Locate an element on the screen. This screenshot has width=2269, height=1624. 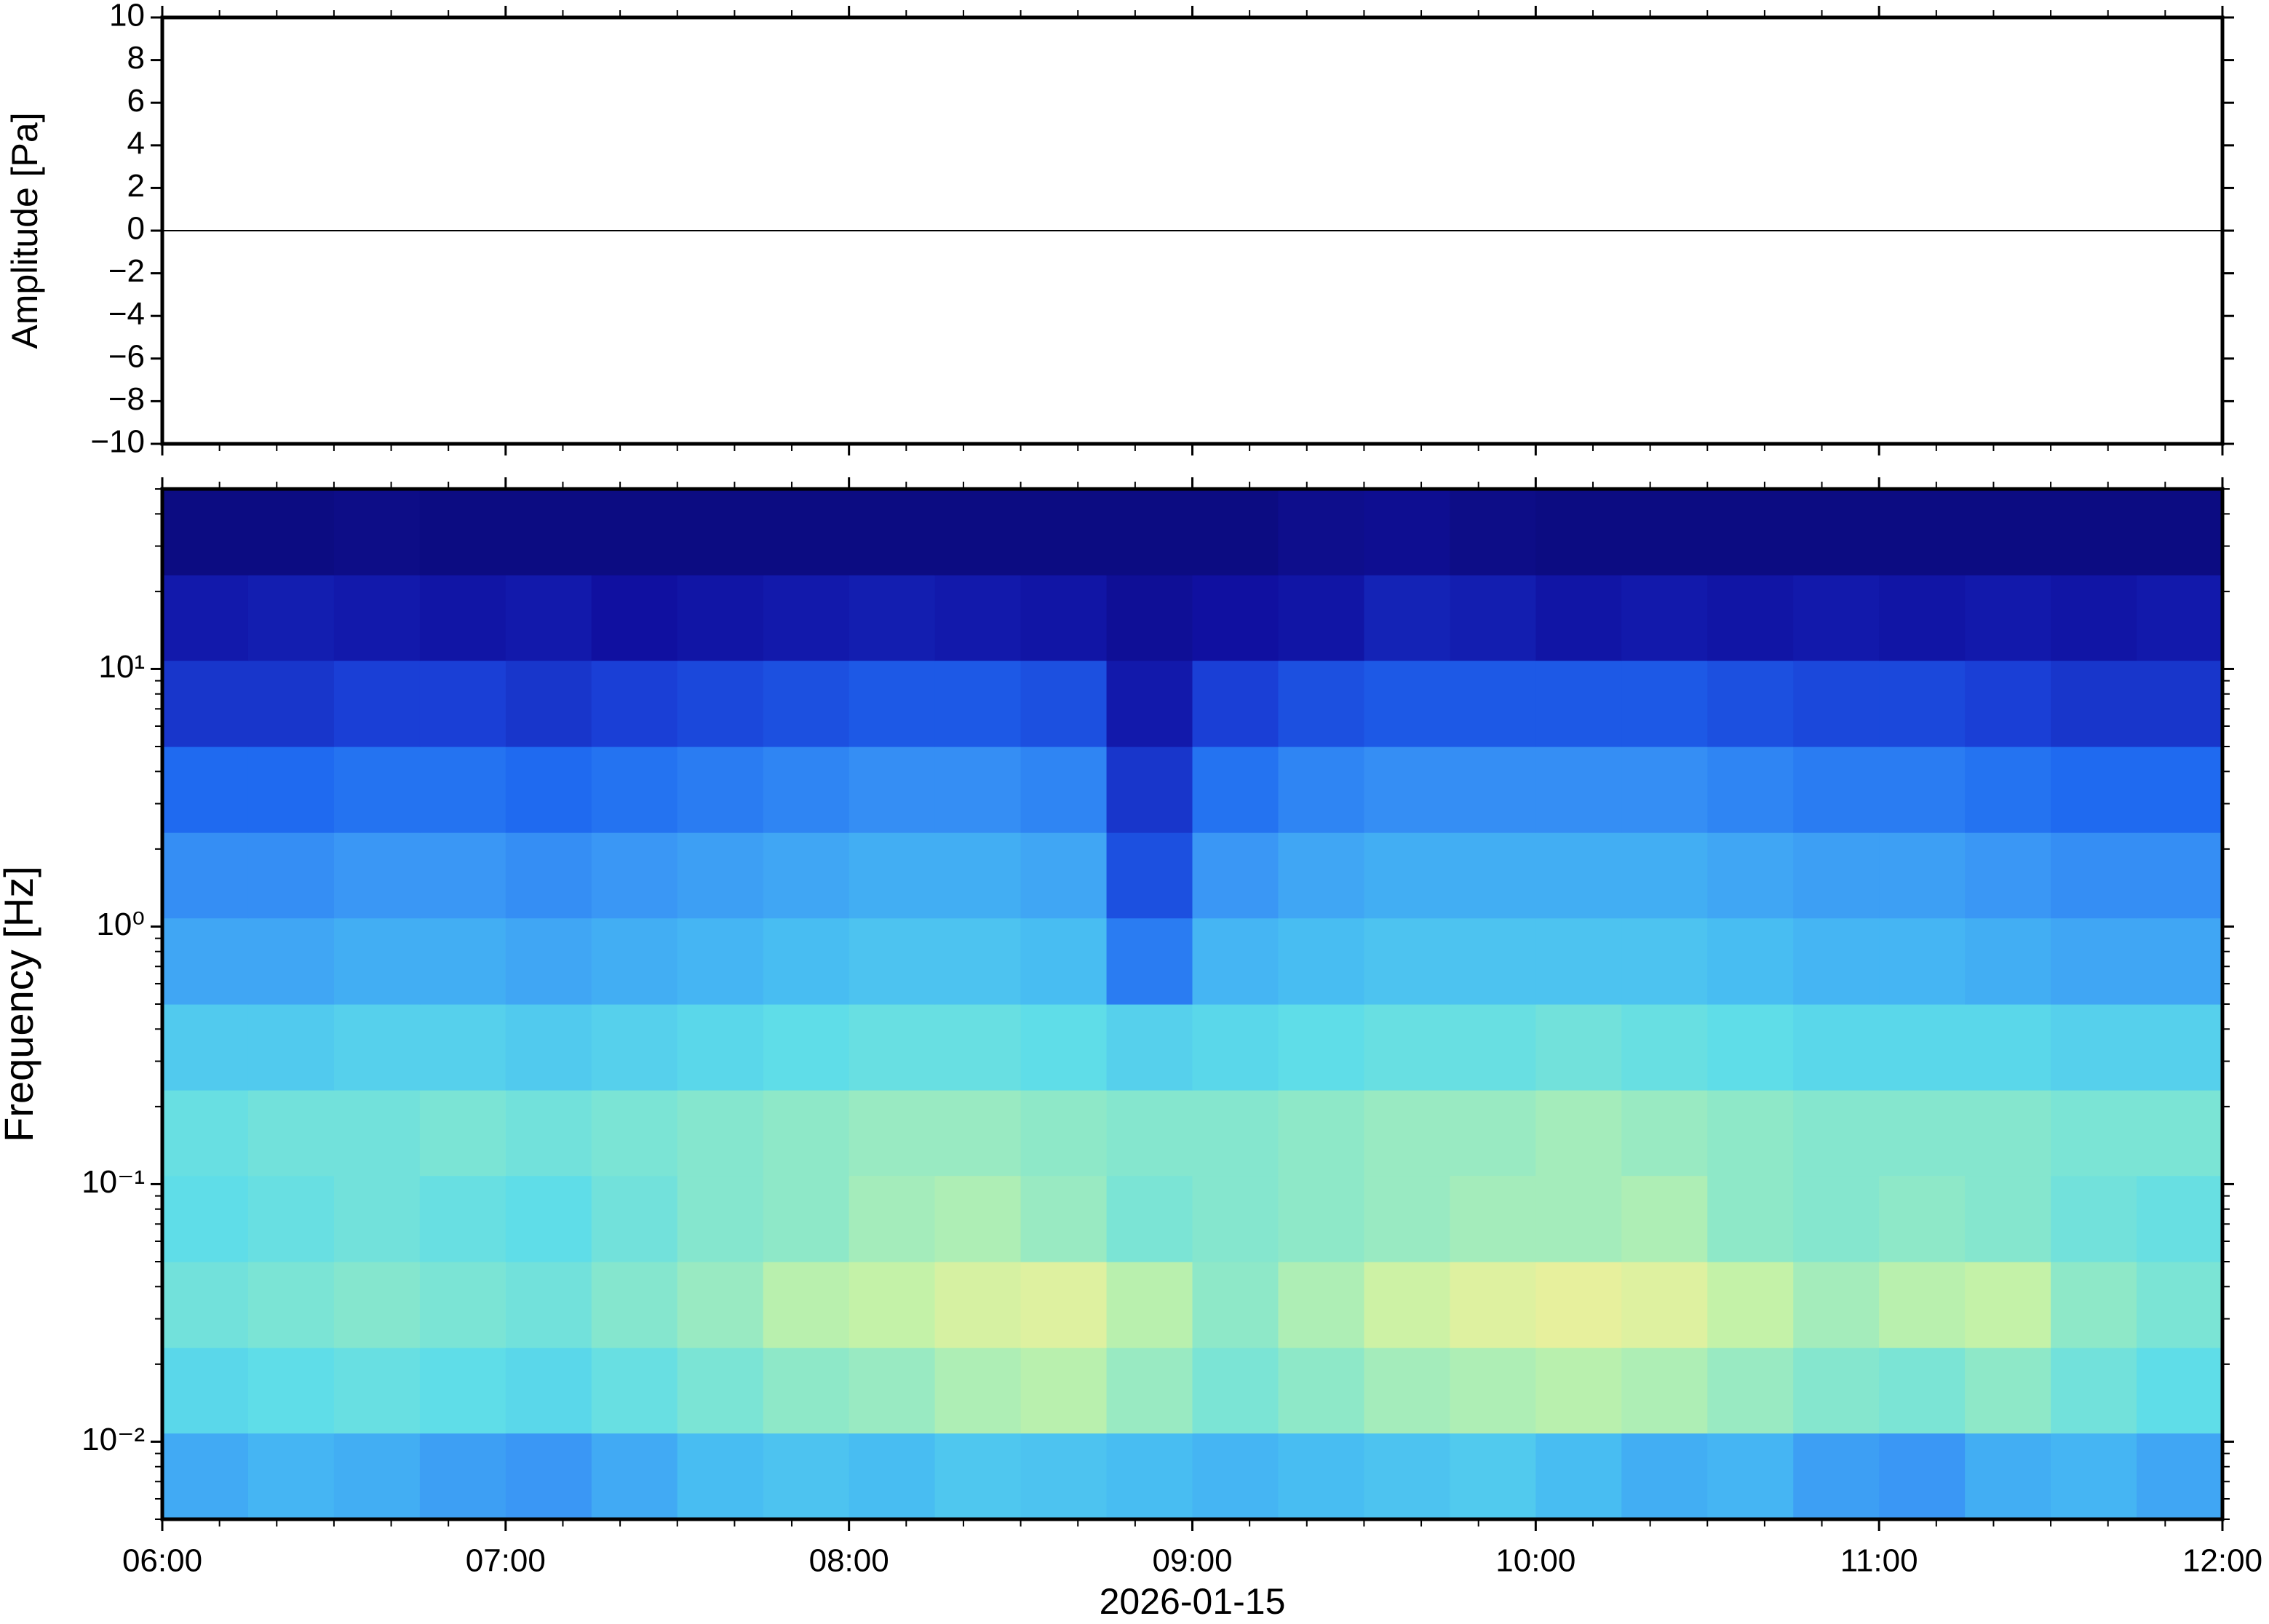
x-tick-label: 08:00 is located at coordinates (849, 1561).